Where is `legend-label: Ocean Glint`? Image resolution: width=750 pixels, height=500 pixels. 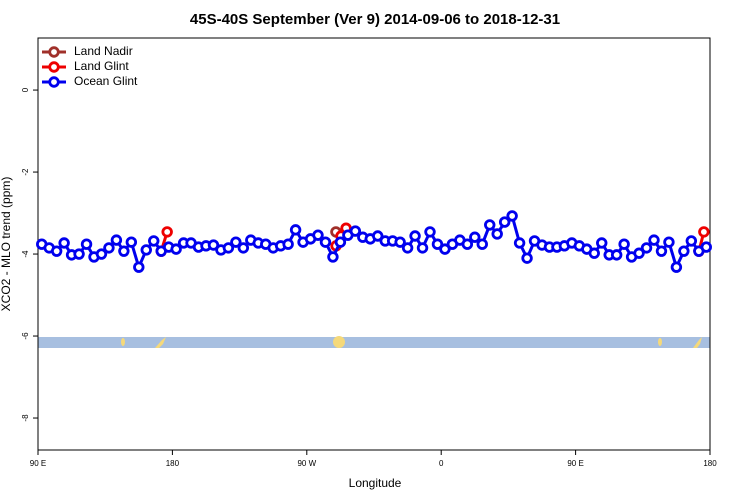
legend-label: Ocean Glint is located at coordinates (106, 81).